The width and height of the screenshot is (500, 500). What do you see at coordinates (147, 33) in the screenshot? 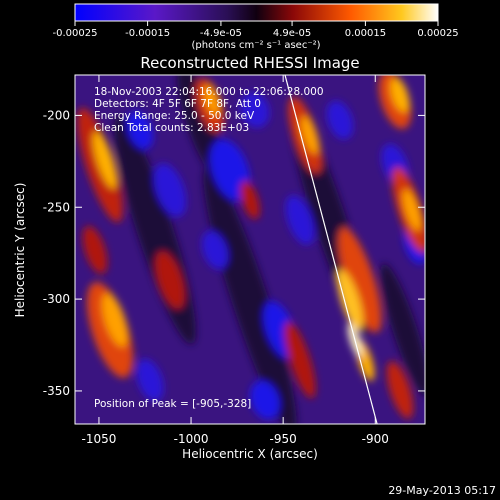
I see `colorbar-tick-label: -0.00015` at bounding box center [147, 33].